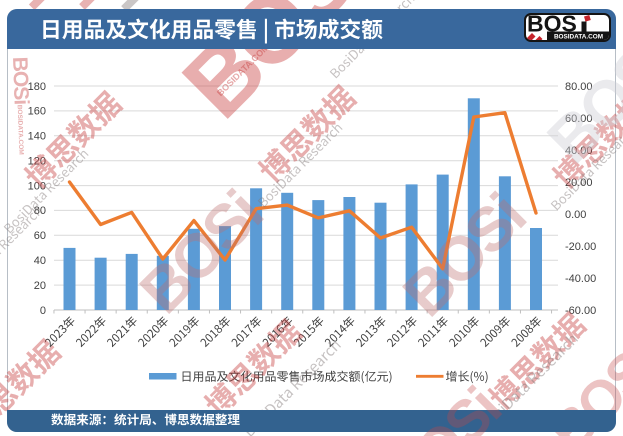 This screenshot has width=623, height=436. What do you see at coordinates (40, 211) in the screenshot?
I see `svg-text: 80` at bounding box center [40, 211].